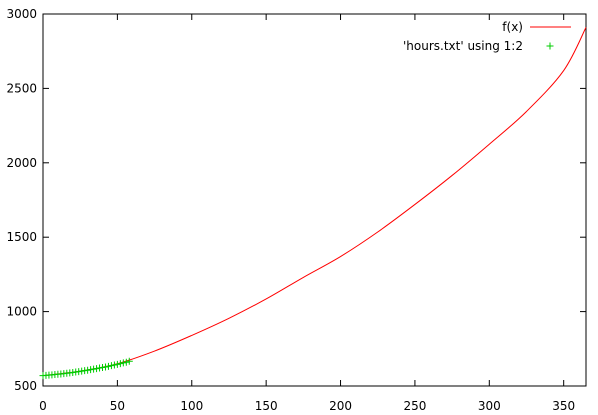 Image resolution: width=598 pixels, height=415 pixels. I want to click on x-tick-label-5: 250, so click(414, 406).